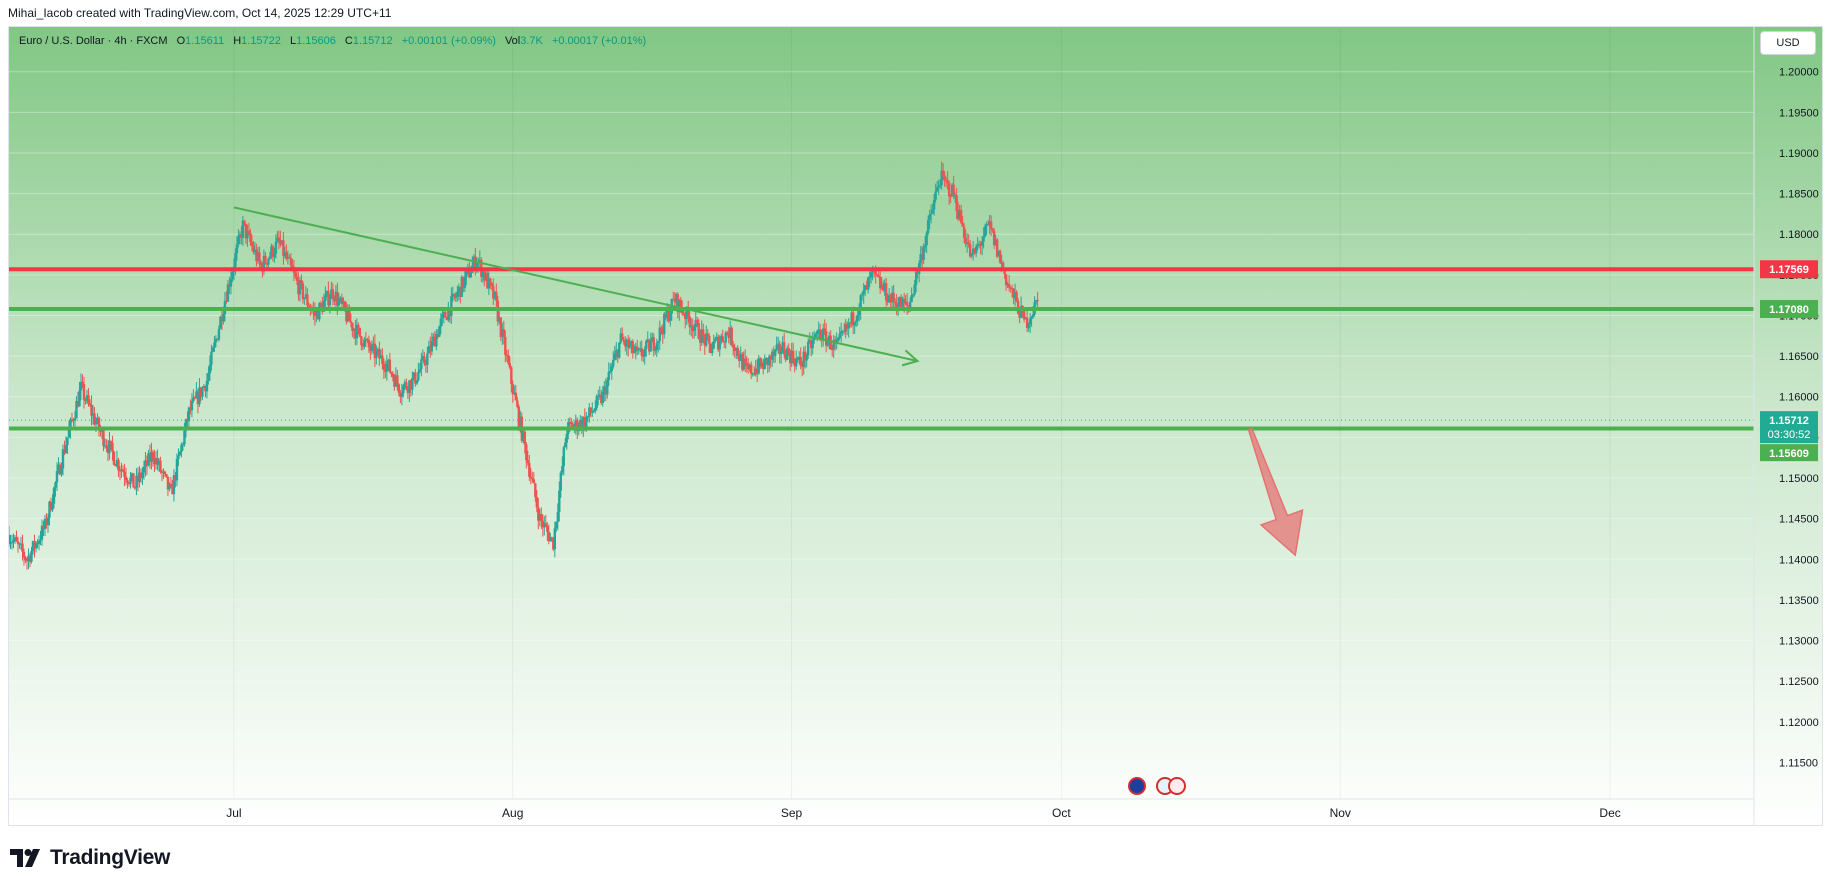 This screenshot has height=887, width=1835. Describe the element at coordinates (1275, 492) in the screenshot. I see `forecast-down-arrow` at that location.